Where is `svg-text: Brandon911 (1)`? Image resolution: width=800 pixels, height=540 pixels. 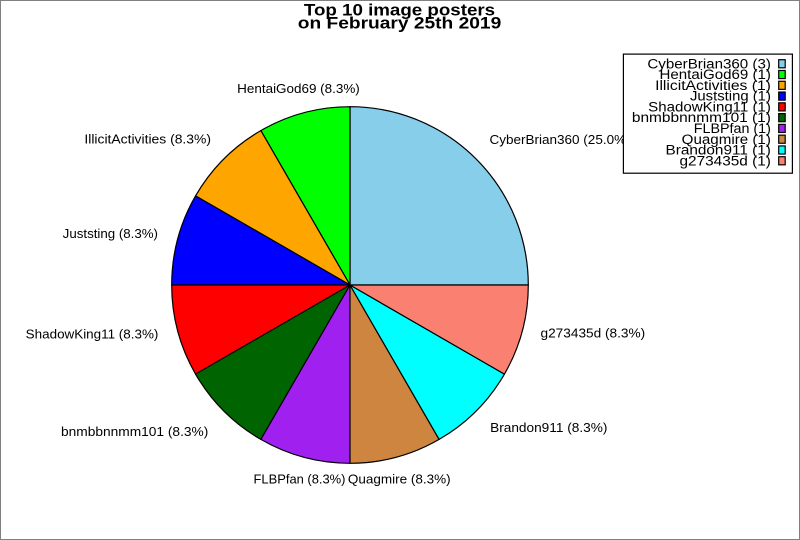 svg-text: Brandon911 (1) is located at coordinates (718, 151).